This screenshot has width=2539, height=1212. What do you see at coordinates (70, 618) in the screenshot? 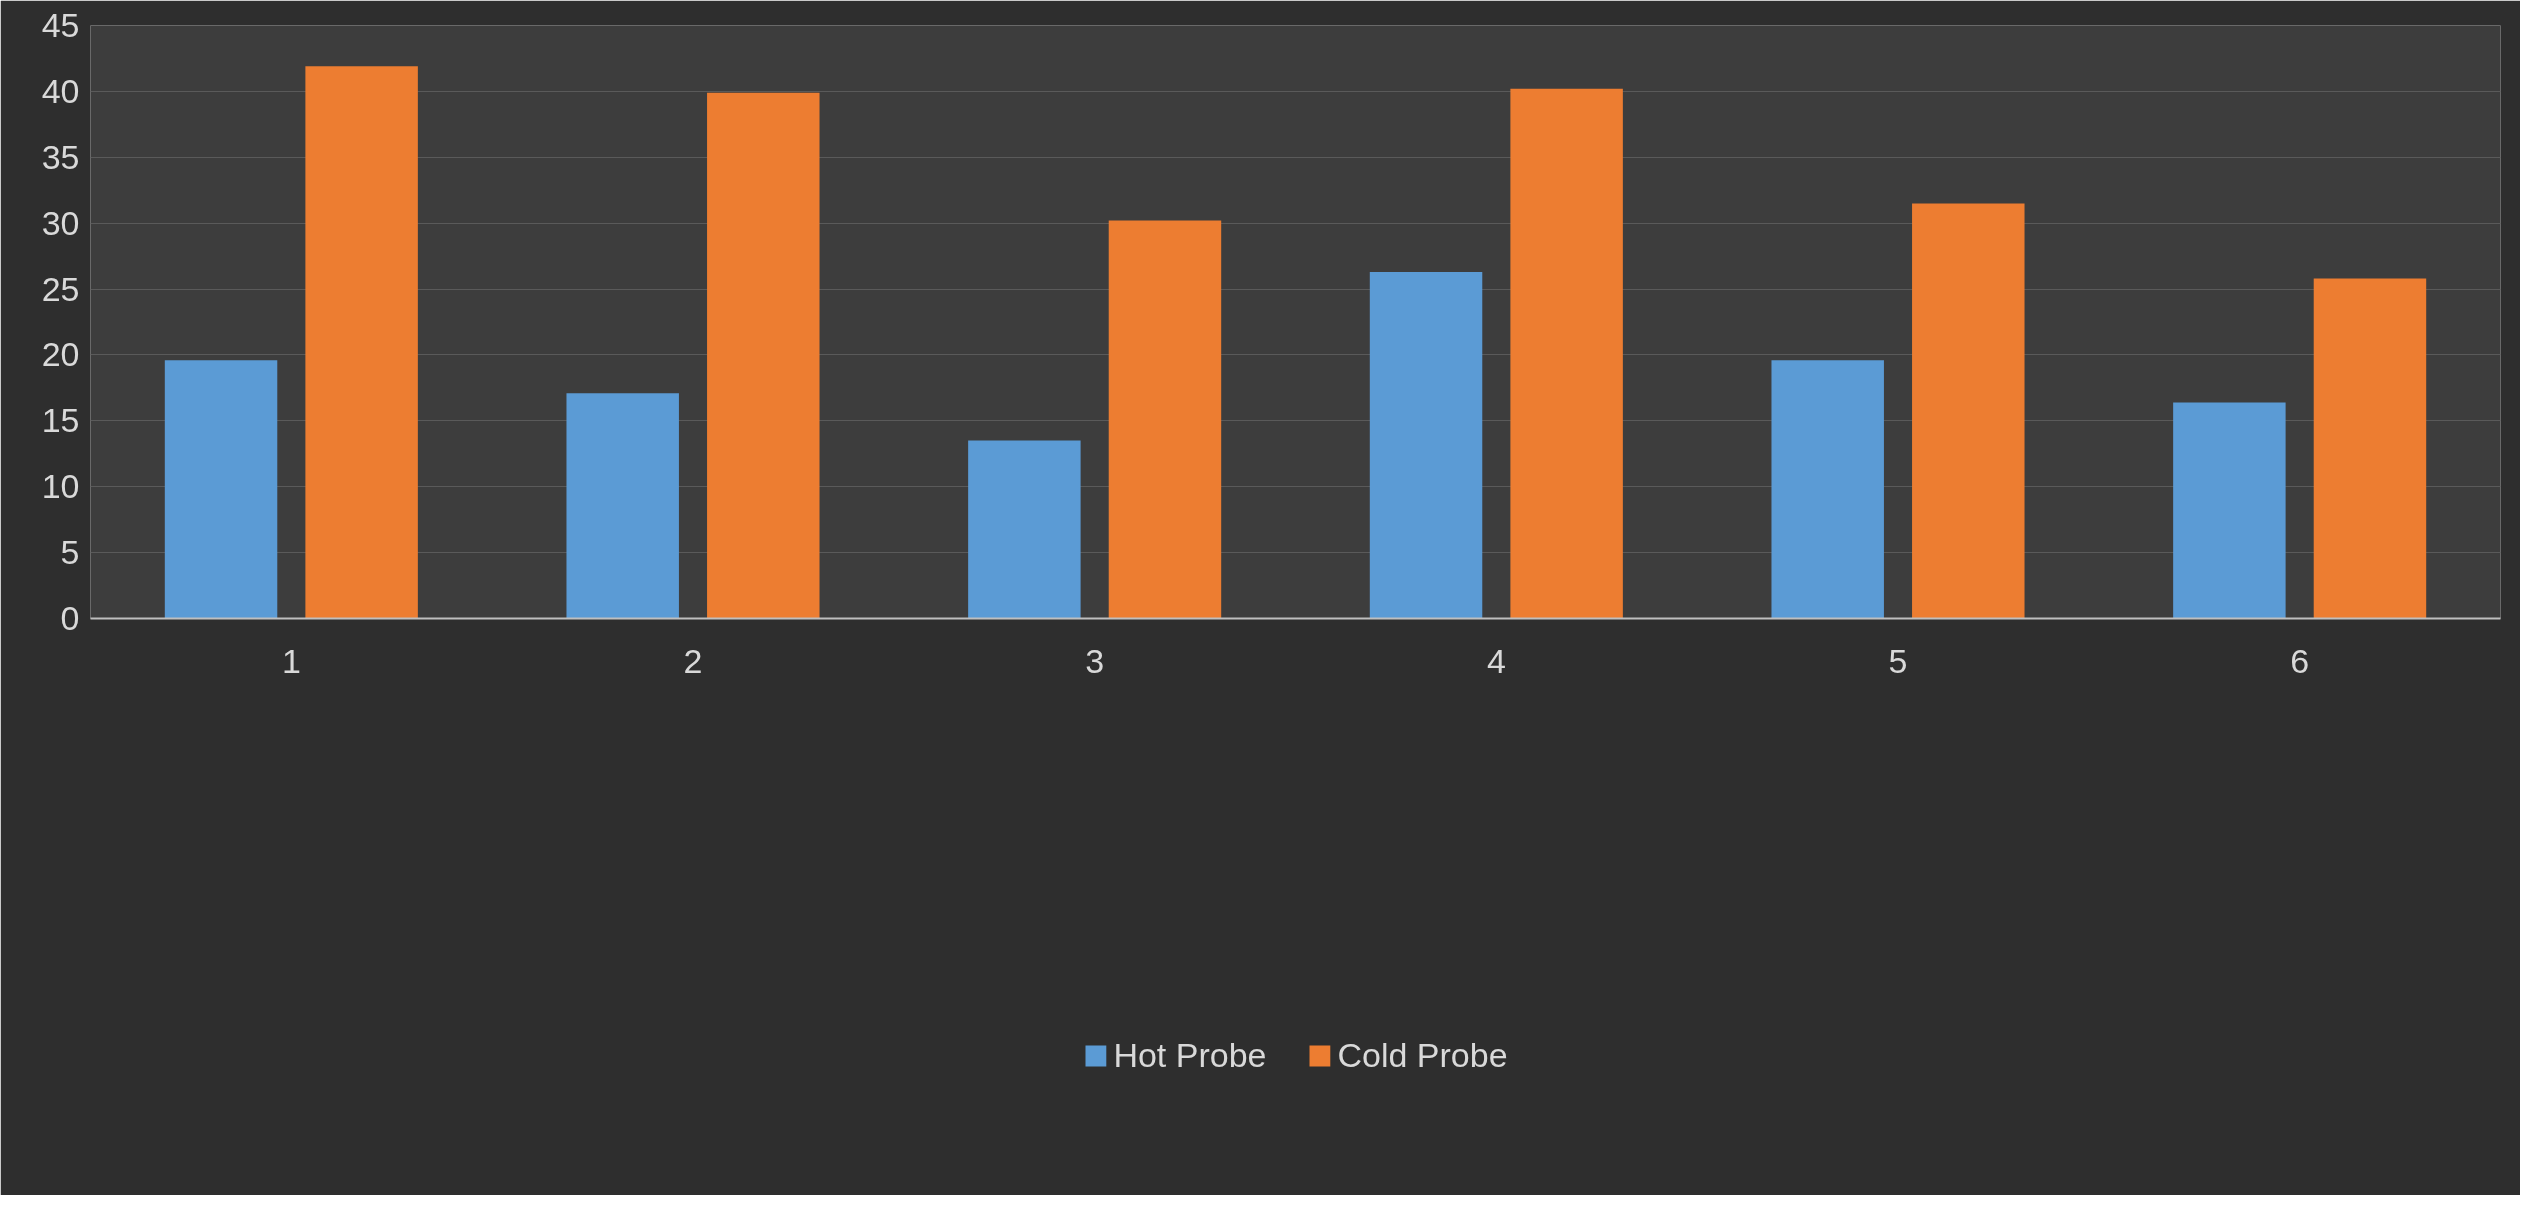
I see `y-tick-label: 0` at bounding box center [70, 618].